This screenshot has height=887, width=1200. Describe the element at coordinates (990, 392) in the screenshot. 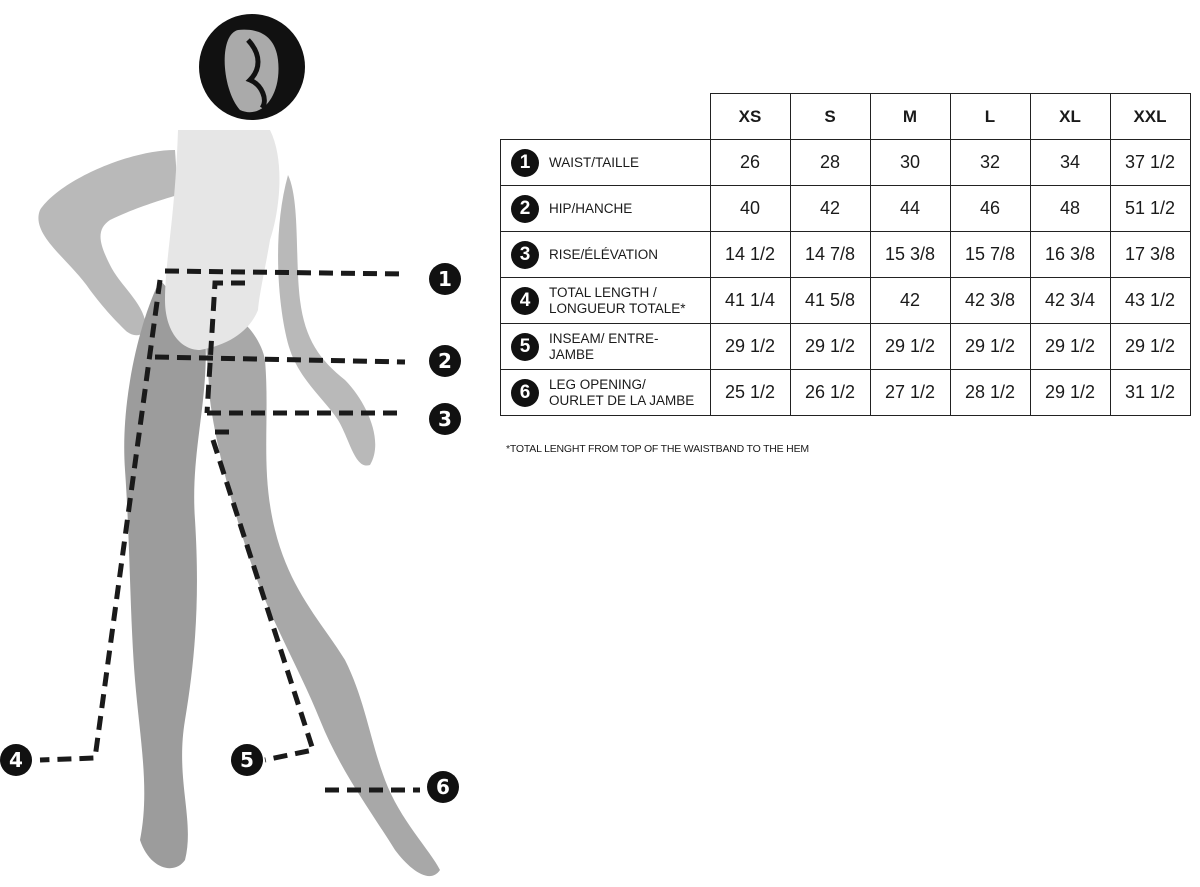

I see `measurement-value: 28 1/2` at that location.